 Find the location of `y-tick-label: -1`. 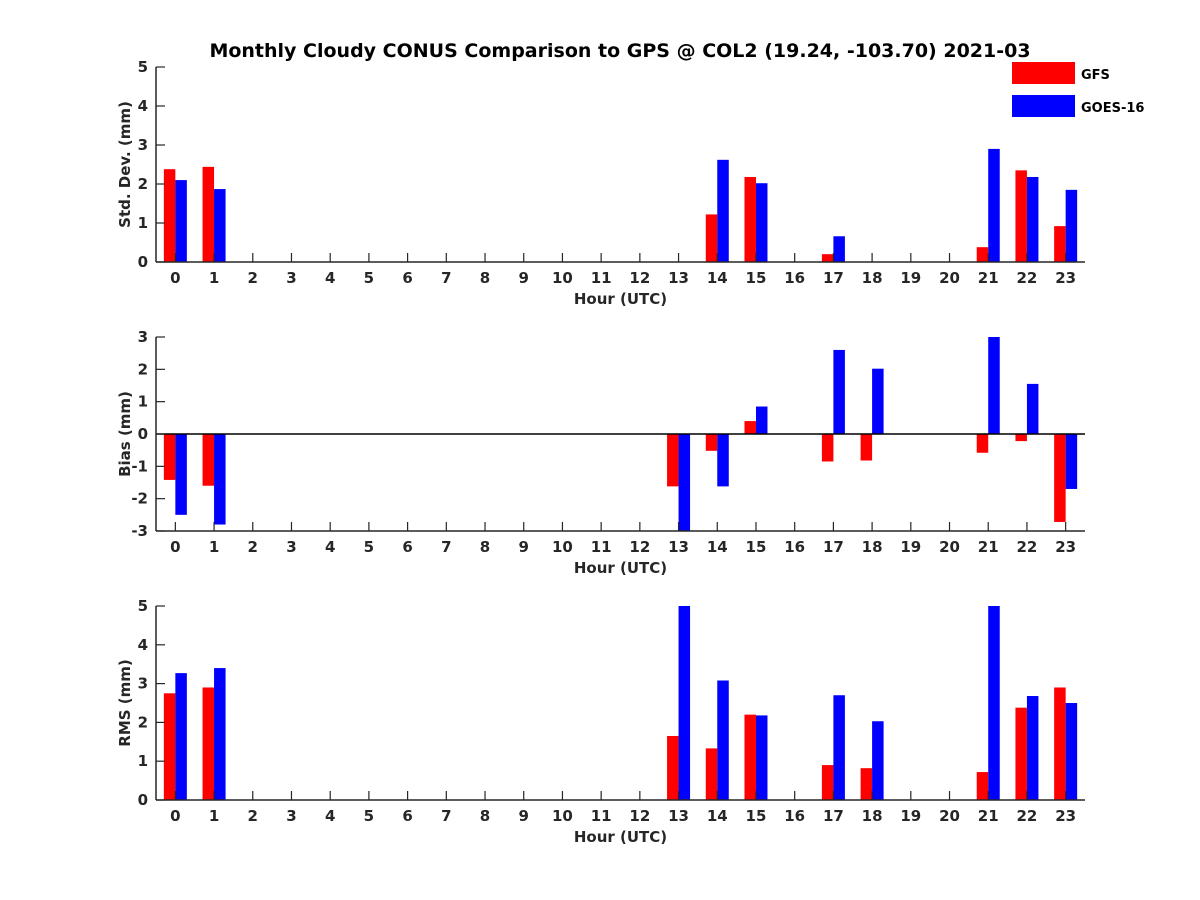

y-tick-label: -1 is located at coordinates (139, 466).